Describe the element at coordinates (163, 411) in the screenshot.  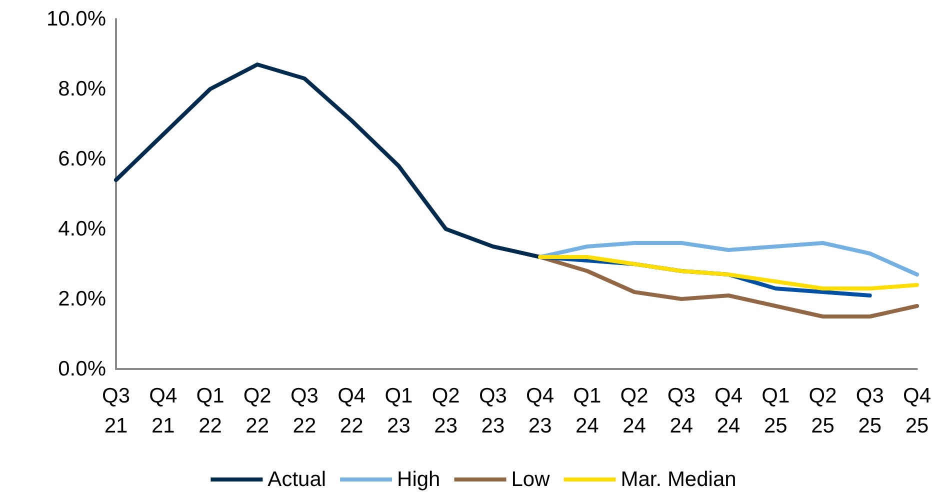
I see `x-tick-label: Q4 21` at that location.